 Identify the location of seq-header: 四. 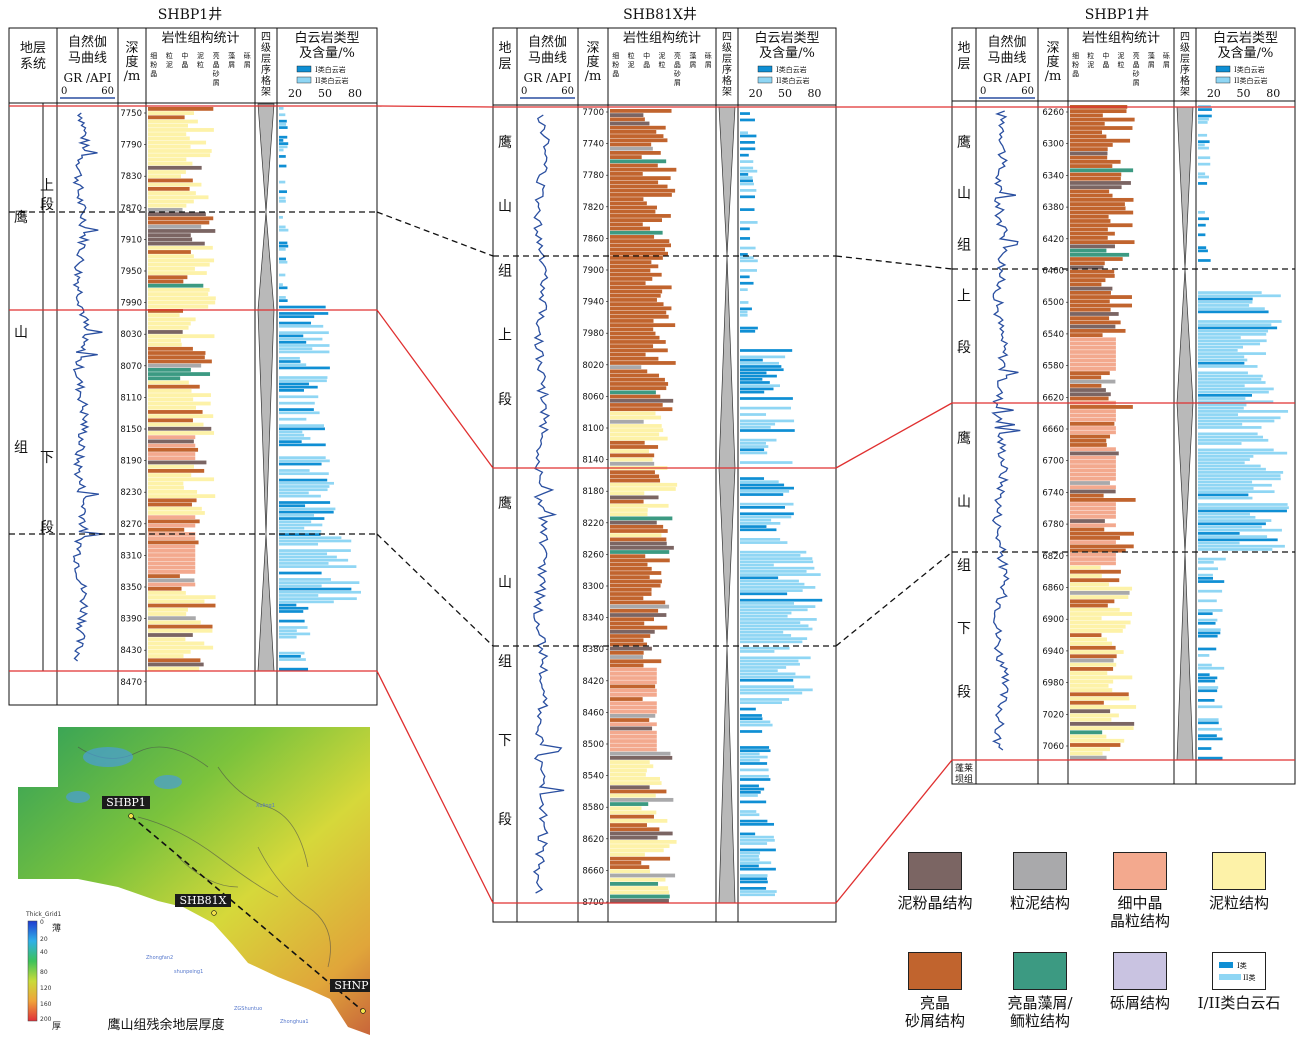
(727, 37).